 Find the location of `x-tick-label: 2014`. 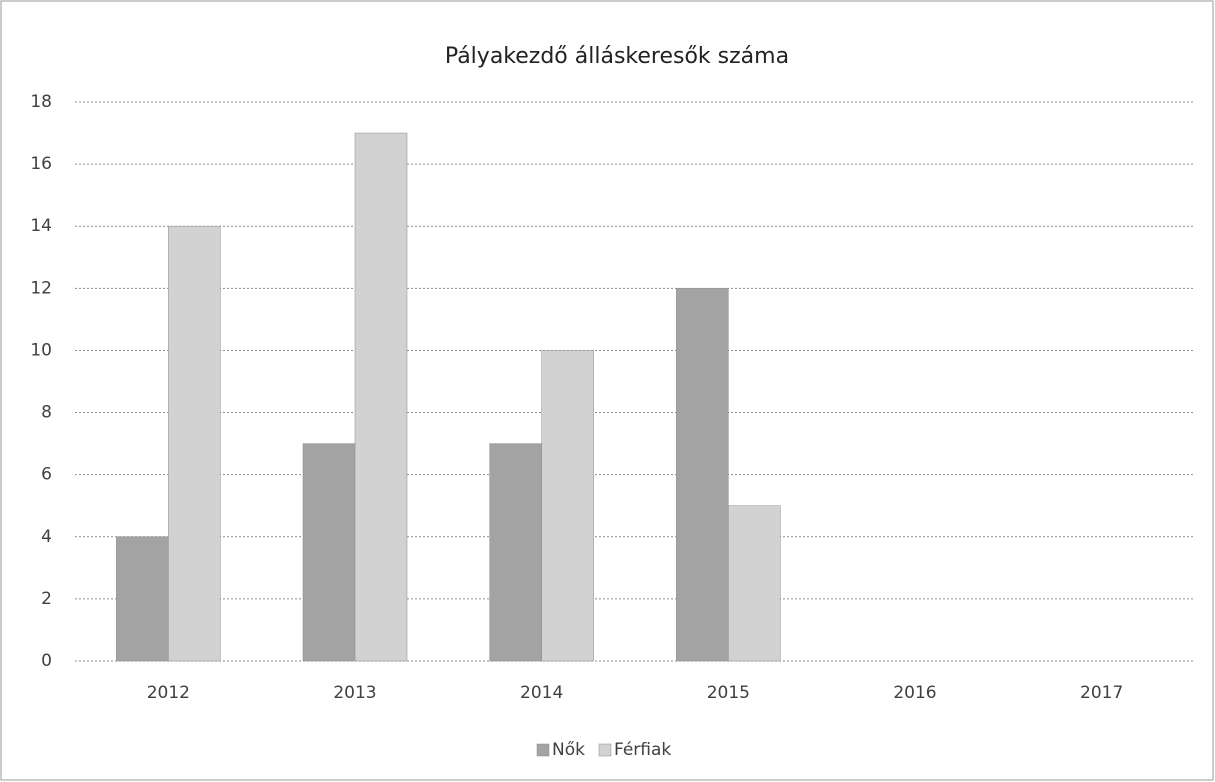

x-tick-label: 2014 is located at coordinates (541, 693).